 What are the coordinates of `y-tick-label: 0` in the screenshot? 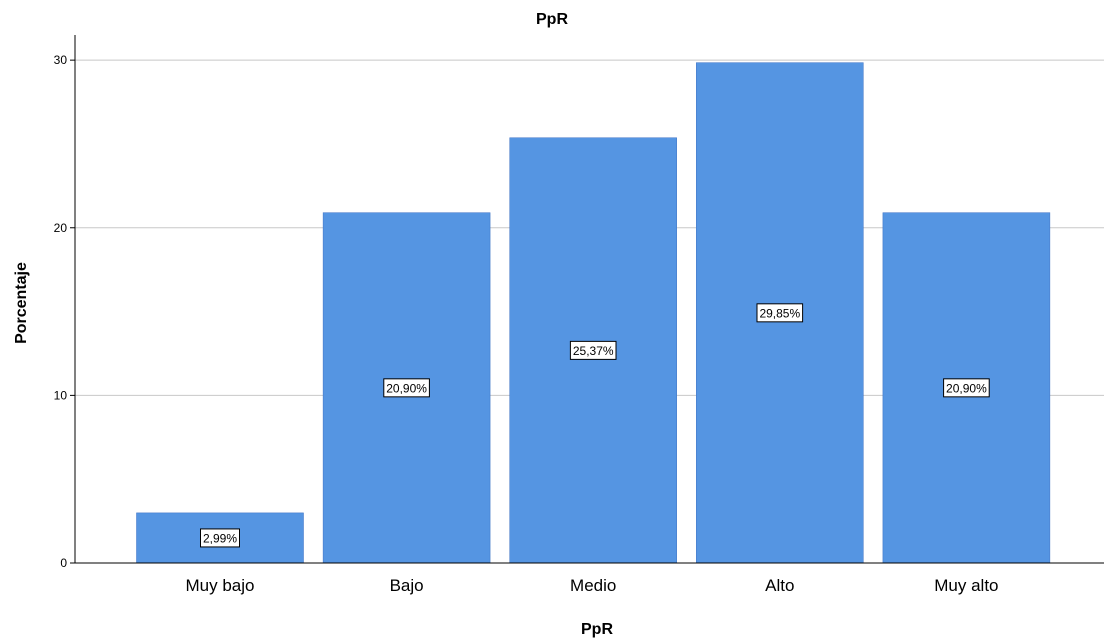 It's located at (63, 563).